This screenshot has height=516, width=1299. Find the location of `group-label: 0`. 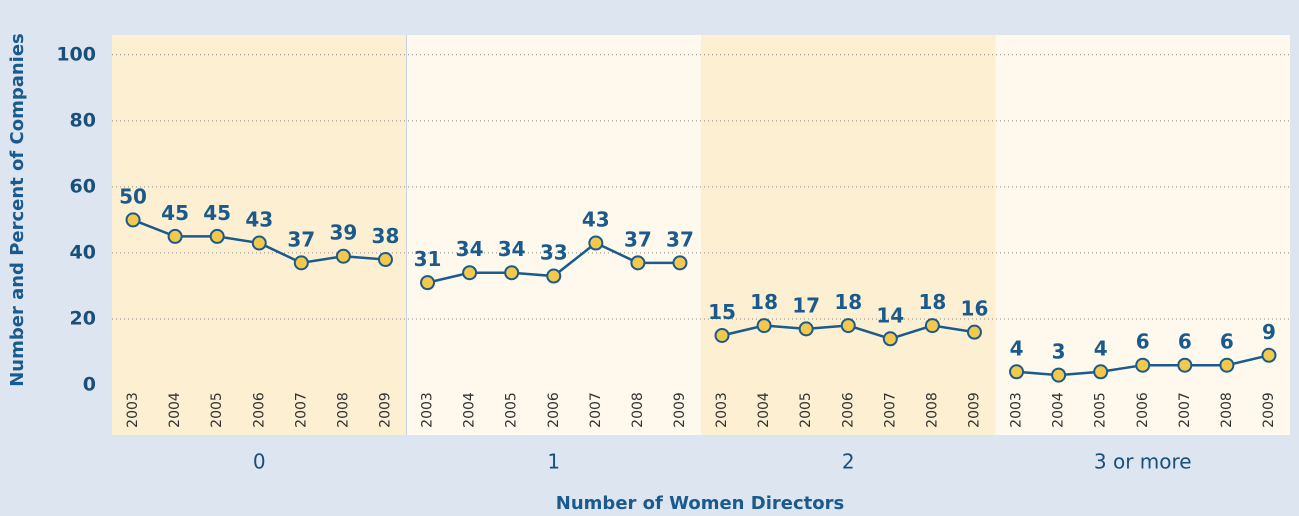

group-label: 0 is located at coordinates (259, 462).